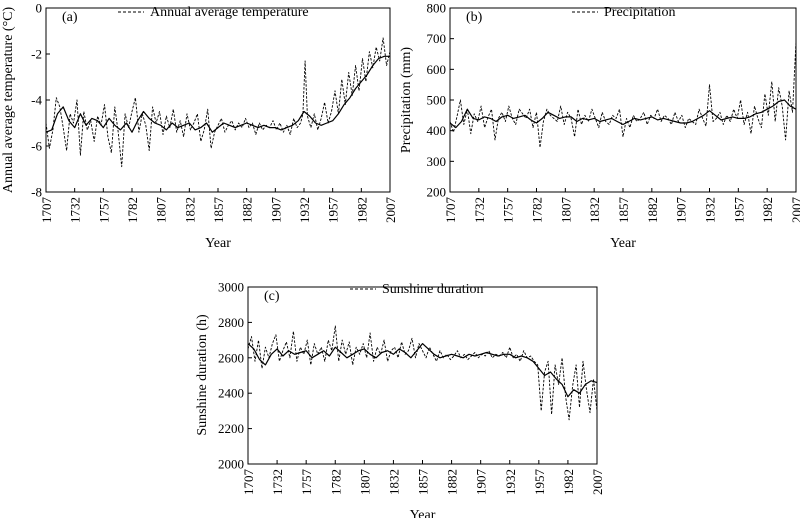 The image size is (800, 518). Describe the element at coordinates (437, 161) in the screenshot. I see `y-tick-label: 300` at that location.